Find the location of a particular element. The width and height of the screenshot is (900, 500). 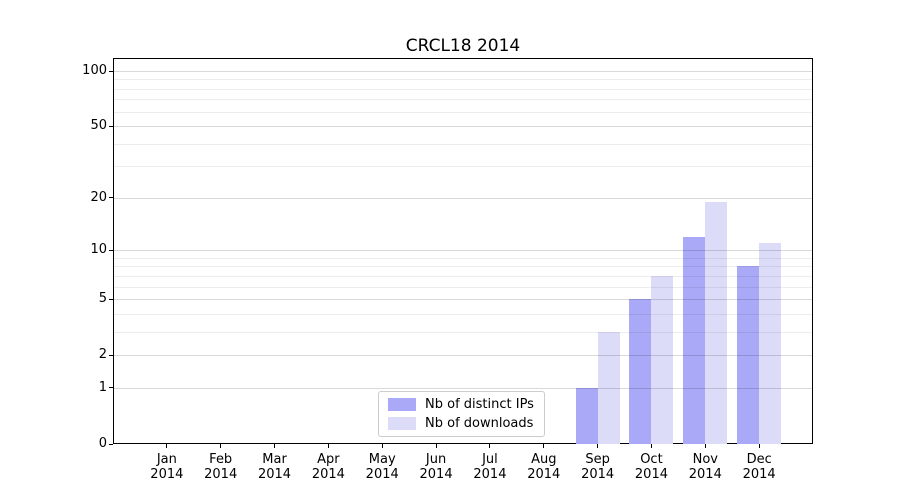

legend-item-distinct-ips: Nb of distinct IPs is located at coordinates (461, 404).